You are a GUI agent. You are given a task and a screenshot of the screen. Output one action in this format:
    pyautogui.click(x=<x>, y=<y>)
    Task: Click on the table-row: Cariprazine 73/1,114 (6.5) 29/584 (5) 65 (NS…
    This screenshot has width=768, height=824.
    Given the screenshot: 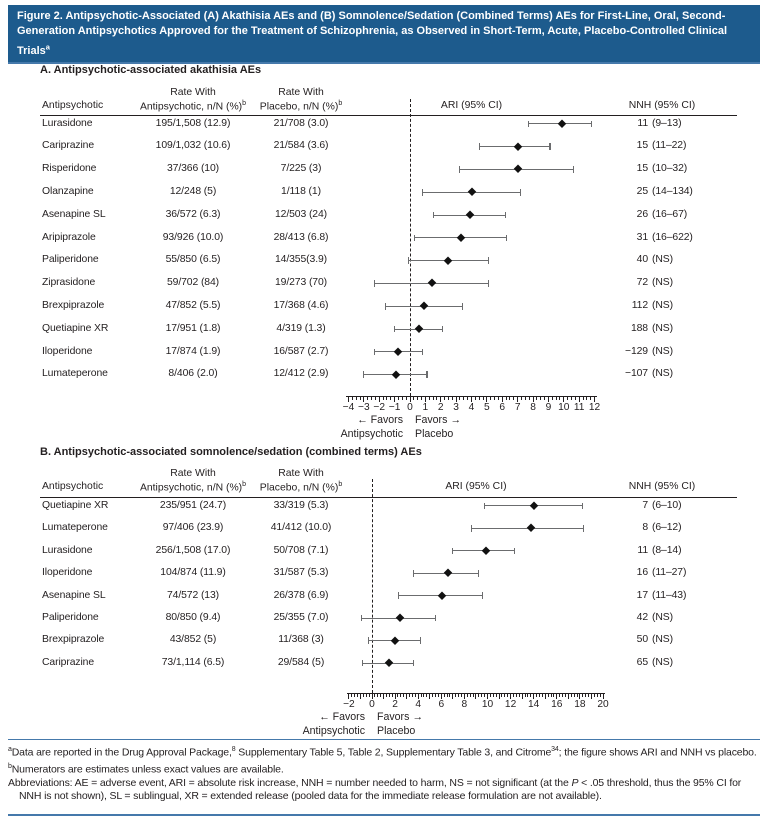 What is the action you would take?
    pyautogui.click(x=384, y=663)
    